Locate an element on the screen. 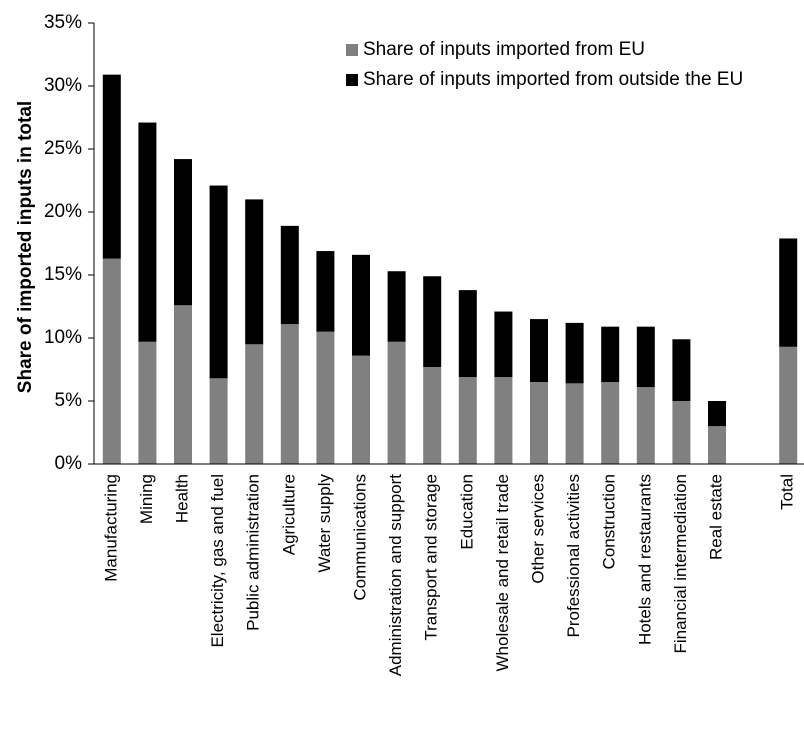 The image size is (804, 738). y-tick-label: 5% is located at coordinates (69, 400).